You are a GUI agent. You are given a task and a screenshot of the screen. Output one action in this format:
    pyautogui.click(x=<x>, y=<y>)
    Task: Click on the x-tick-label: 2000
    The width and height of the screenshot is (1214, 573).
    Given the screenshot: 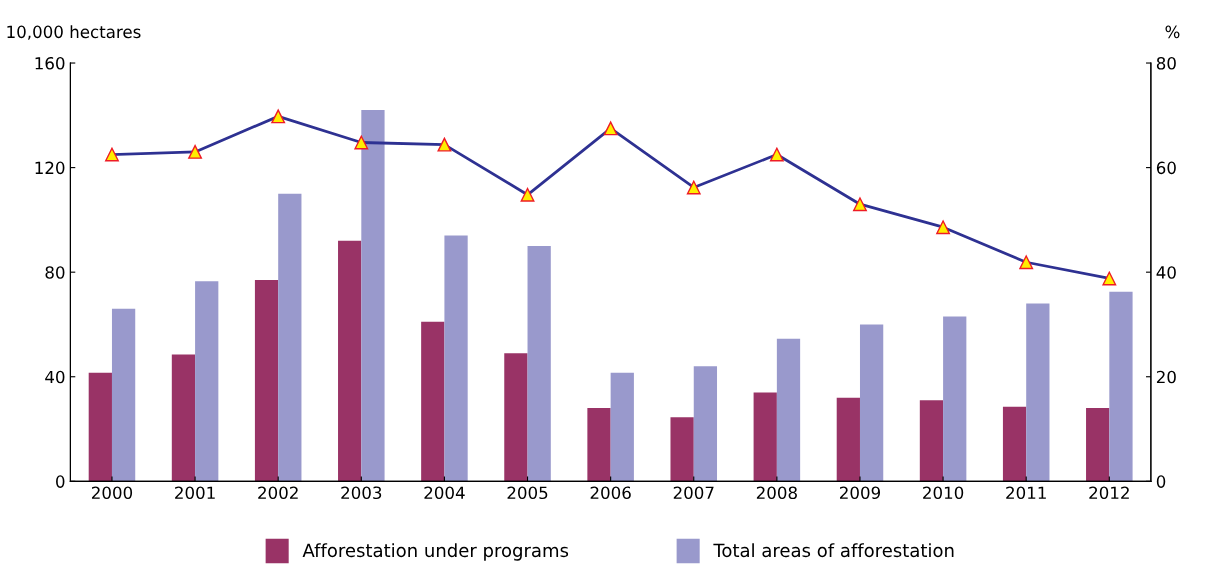 What is the action you would take?
    pyautogui.click(x=112, y=493)
    